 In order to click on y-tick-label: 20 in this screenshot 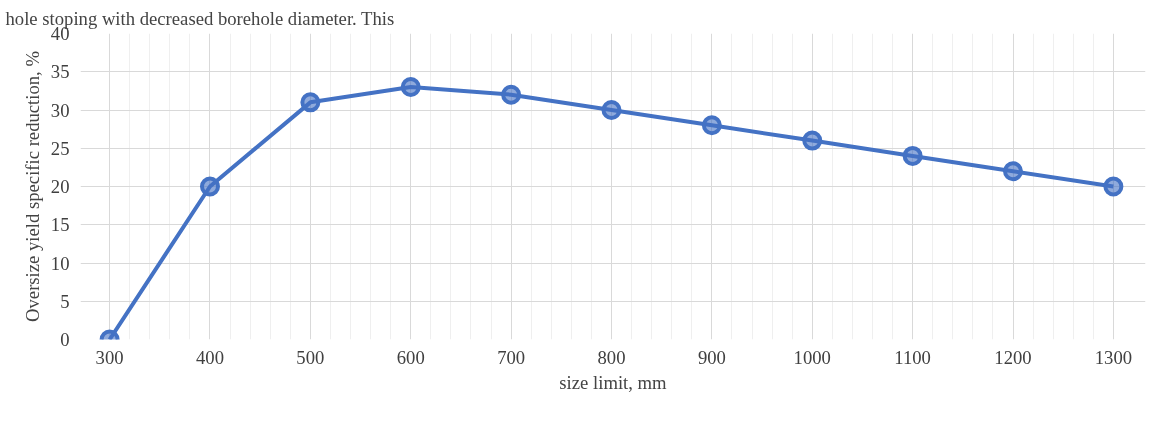, I will do `click(60, 186)`.